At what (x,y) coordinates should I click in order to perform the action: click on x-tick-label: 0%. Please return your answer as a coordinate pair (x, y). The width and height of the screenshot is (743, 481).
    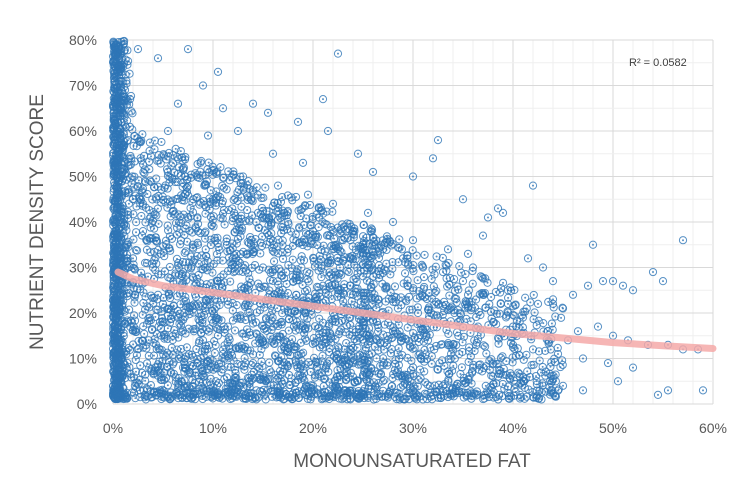
    Looking at the image, I should click on (113, 428).